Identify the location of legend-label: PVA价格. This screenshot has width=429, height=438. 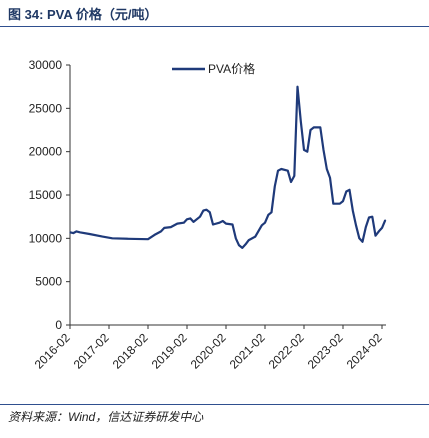
(231, 68).